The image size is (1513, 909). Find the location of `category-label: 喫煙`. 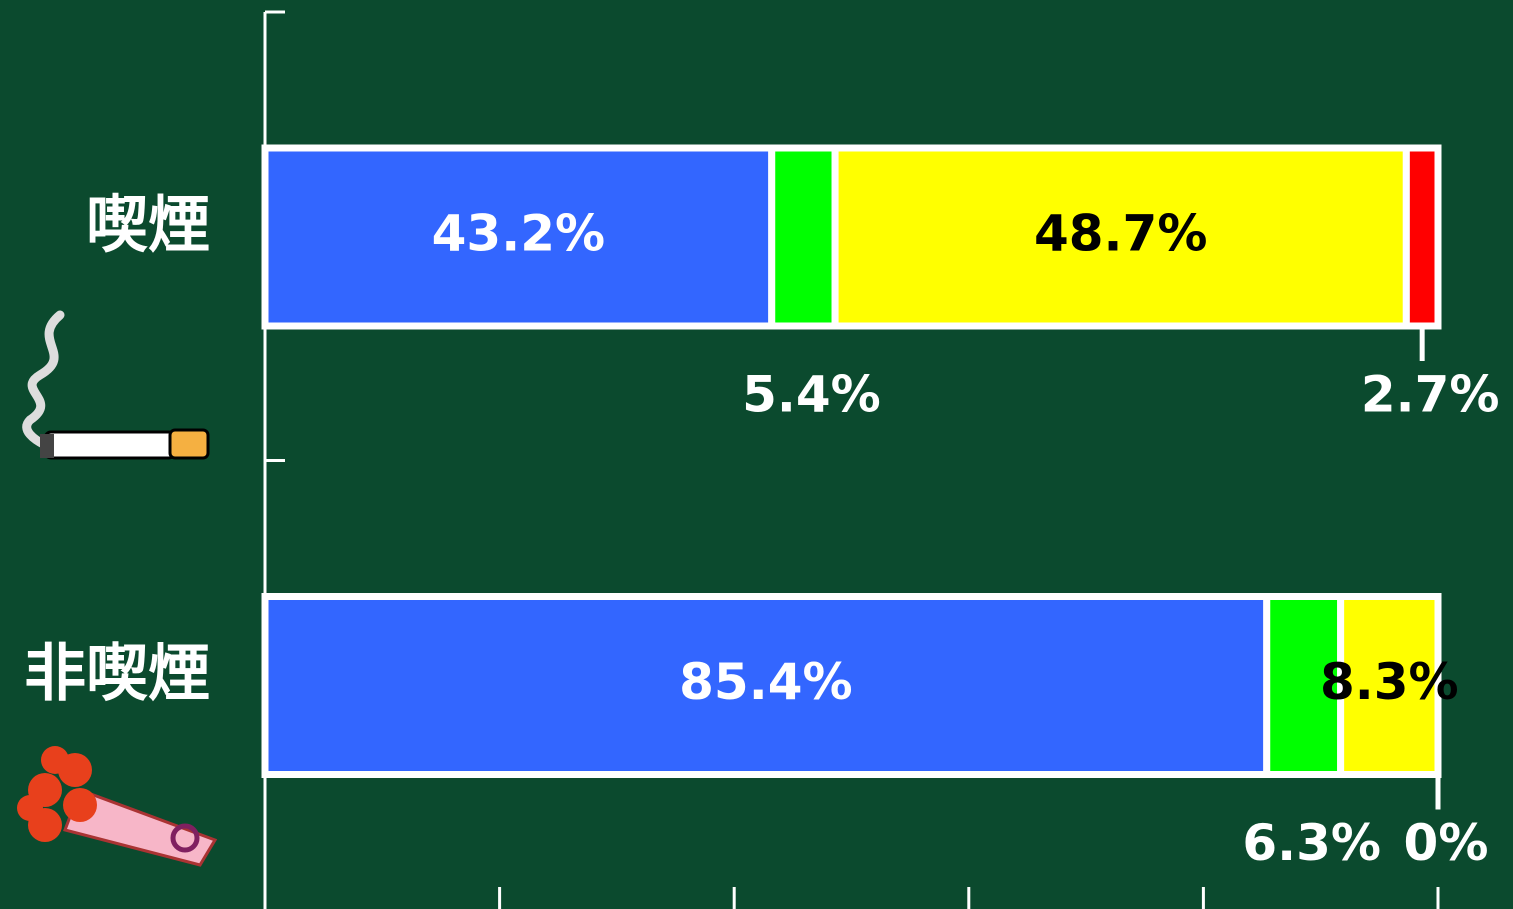

category-label: 喫煙 is located at coordinates (148, 224).